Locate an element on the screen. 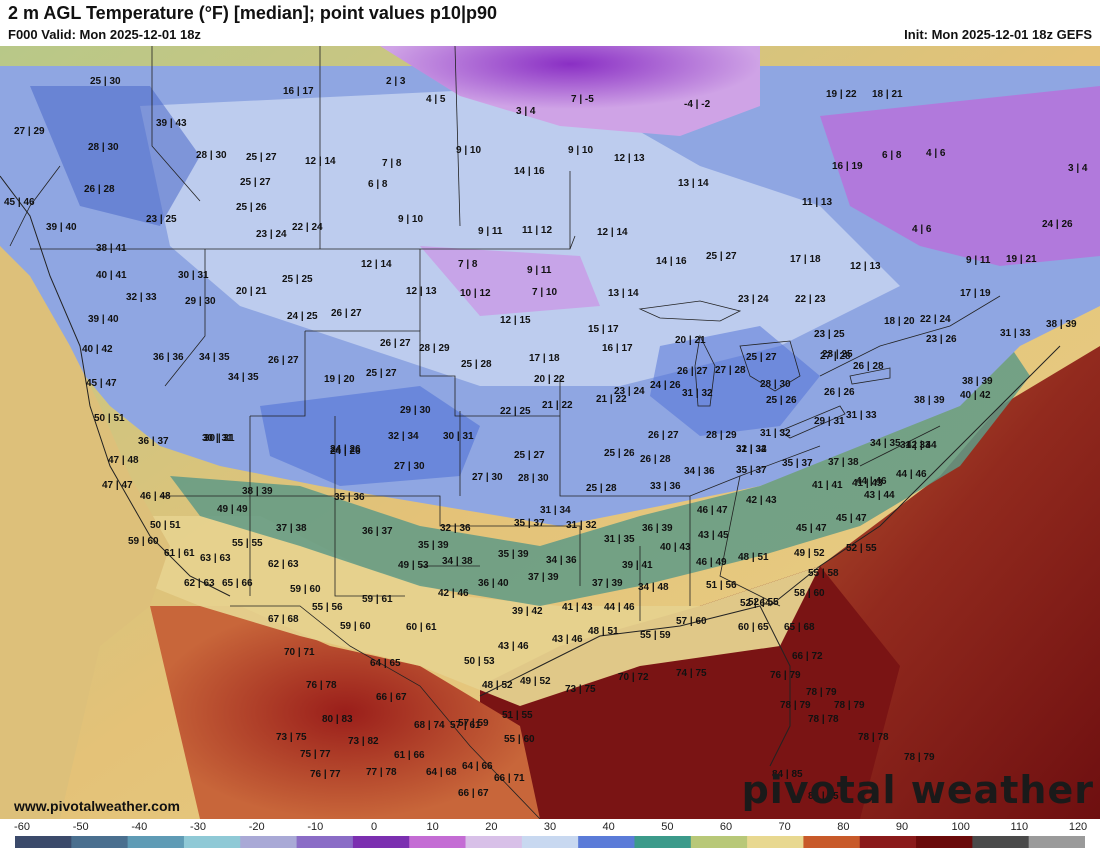 The width and height of the screenshot is (1100, 850). point-value: 12 | 14 is located at coordinates (376, 264).